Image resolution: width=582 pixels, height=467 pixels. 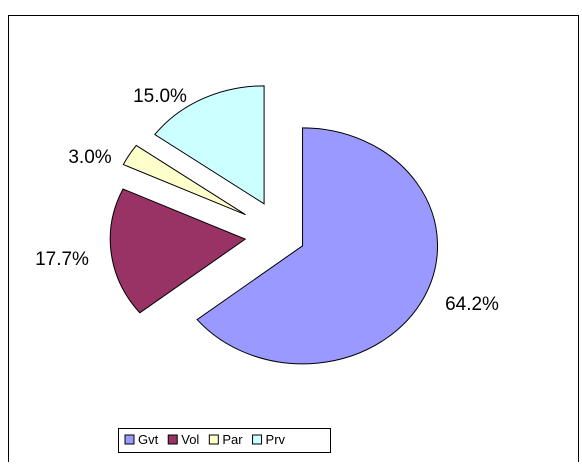 I want to click on legend: Gvt Vol Par Prv, so click(x=224, y=440).